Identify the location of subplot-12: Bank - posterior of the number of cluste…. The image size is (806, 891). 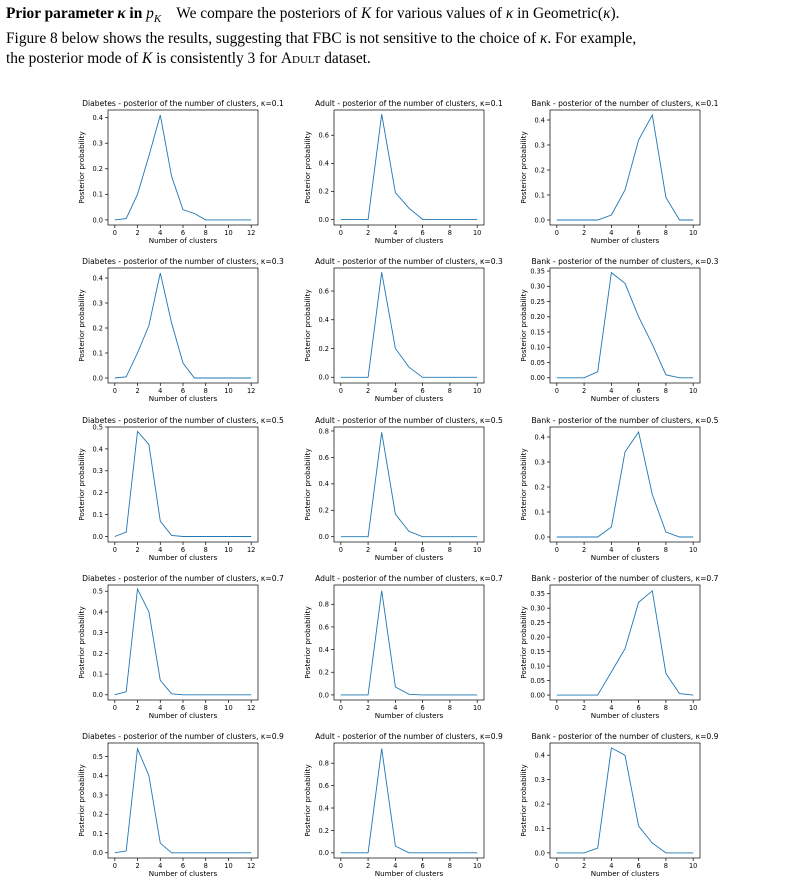
(619, 647).